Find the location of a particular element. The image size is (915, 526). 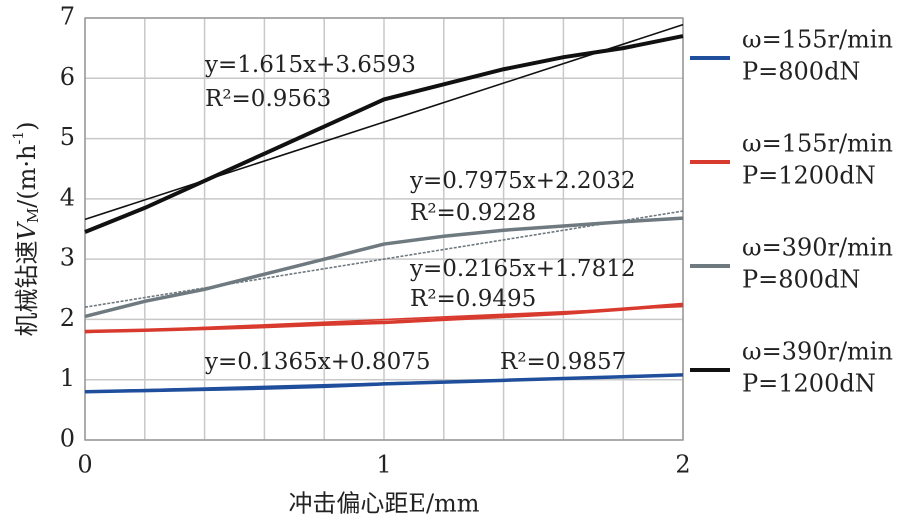

x-tick-label: 0 is located at coordinates (84, 465).